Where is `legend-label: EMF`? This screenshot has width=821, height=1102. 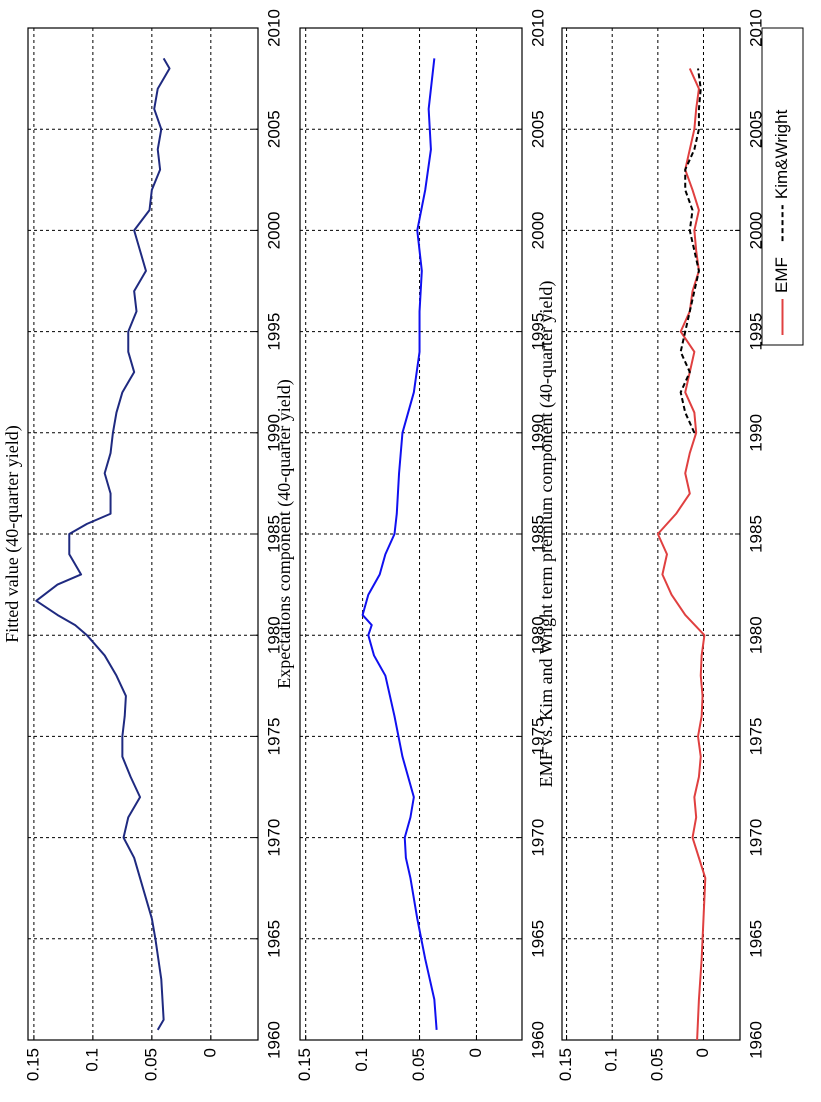
legend-label: EMF is located at coordinates (781, 275).